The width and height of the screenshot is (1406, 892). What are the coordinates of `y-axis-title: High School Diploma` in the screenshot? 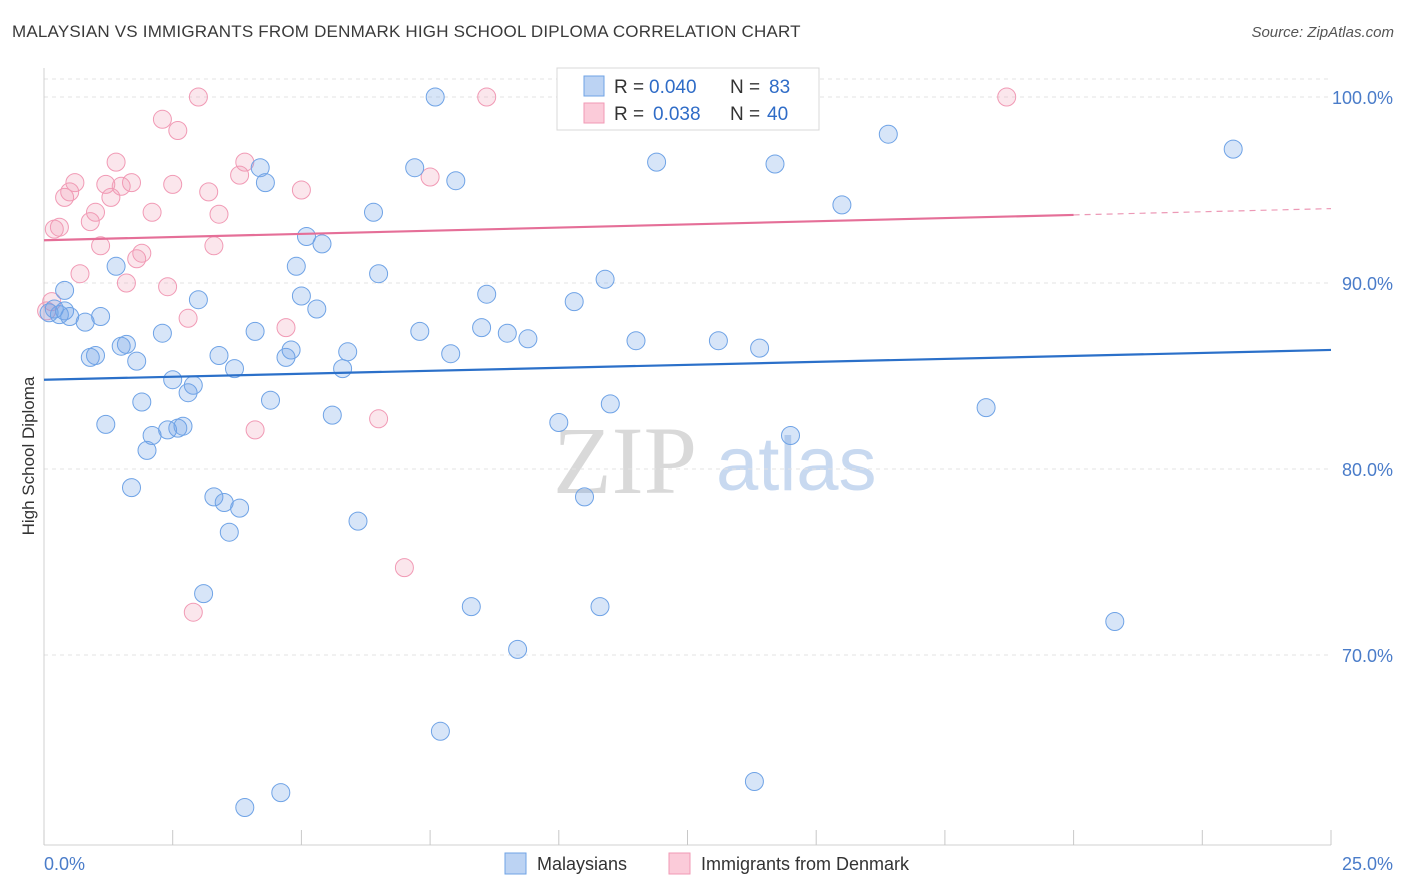 It's located at (28, 455).